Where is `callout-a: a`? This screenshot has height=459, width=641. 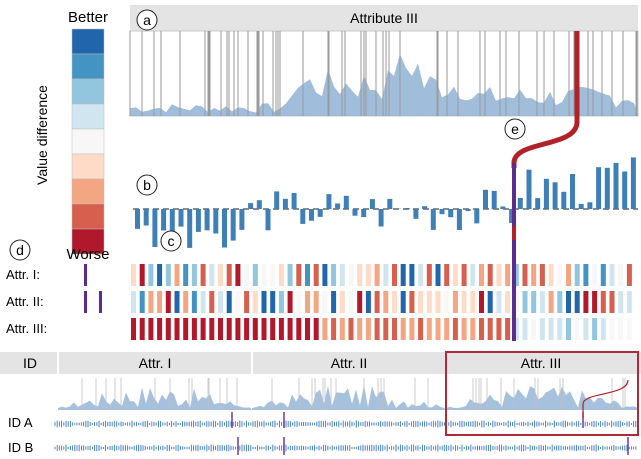
callout-a: a is located at coordinates (147, 20).